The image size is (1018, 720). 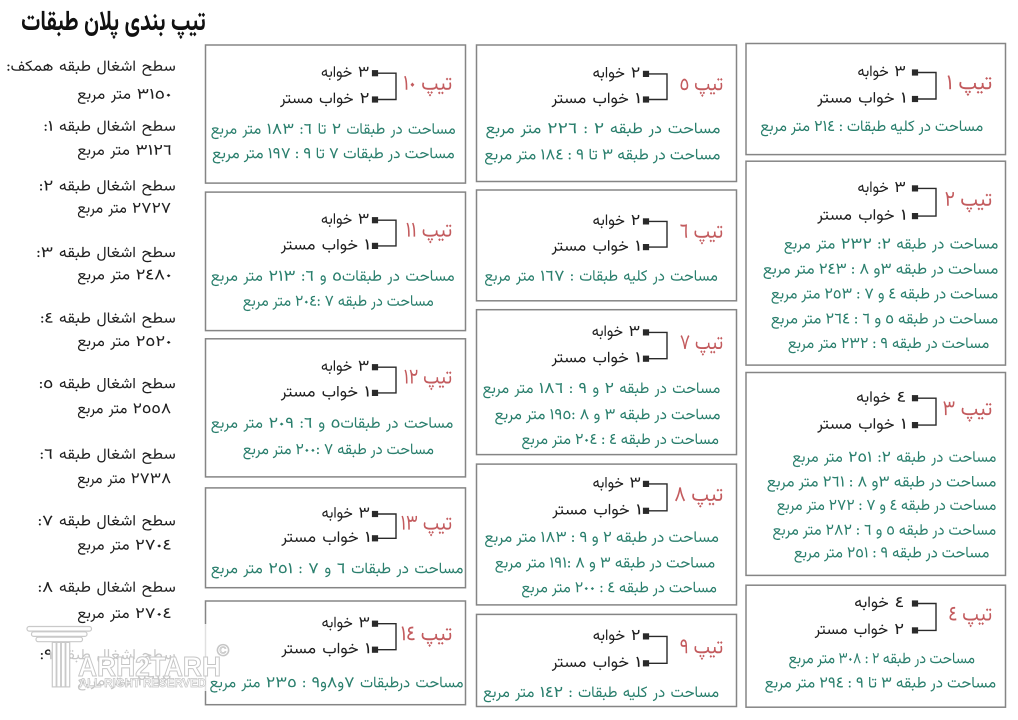 I want to click on svg-text: ALL RIGHT RESERVED, so click(x=142, y=684).